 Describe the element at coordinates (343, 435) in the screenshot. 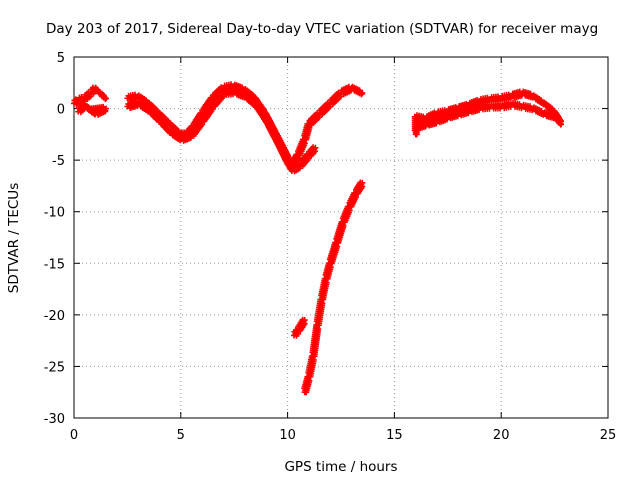

I see `x-tick-labels: 0 5 10 15 20 25` at that location.